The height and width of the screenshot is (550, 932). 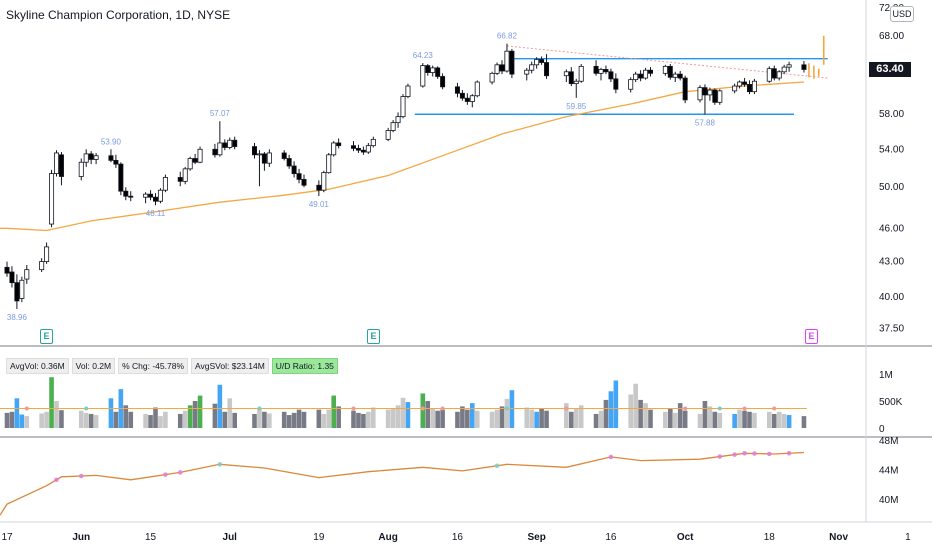 What do you see at coordinates (230, 537) in the screenshot?
I see `time-tick-label: Jul` at bounding box center [230, 537].